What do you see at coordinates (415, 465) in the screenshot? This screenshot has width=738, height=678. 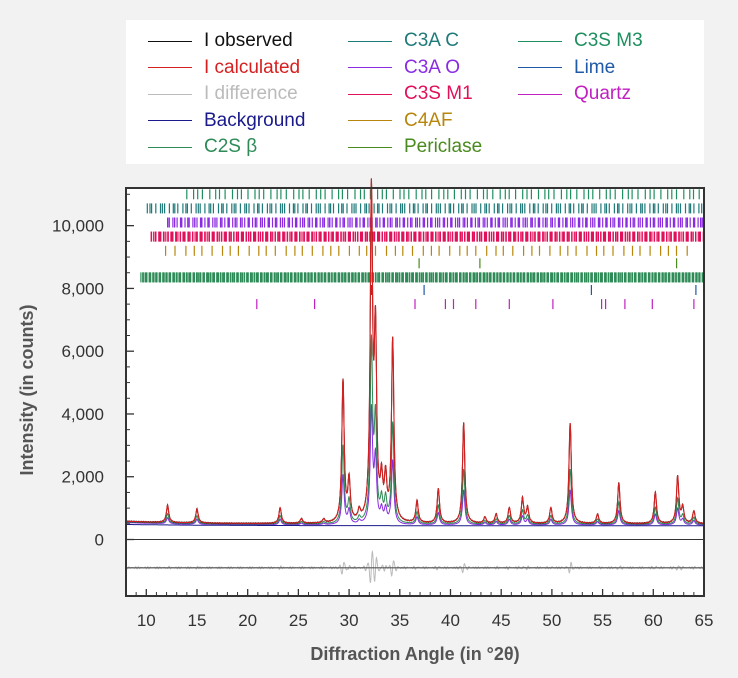 I see `phase-contribution-curve` at bounding box center [415, 465].